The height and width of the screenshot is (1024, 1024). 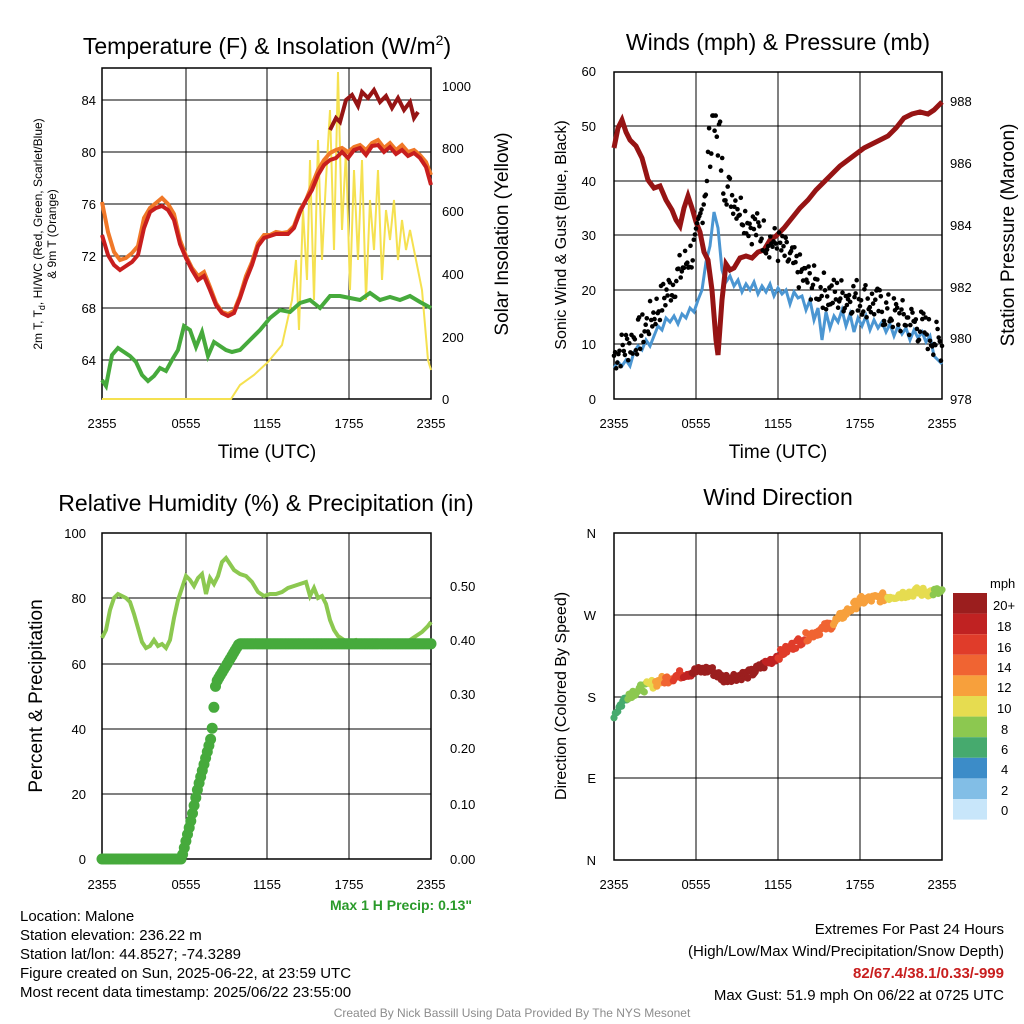 What do you see at coordinates (1004, 708) in the screenshot?
I see `legend-labels: 20+ 18 16 14 12 10 8 6 4 2 0` at bounding box center [1004, 708].